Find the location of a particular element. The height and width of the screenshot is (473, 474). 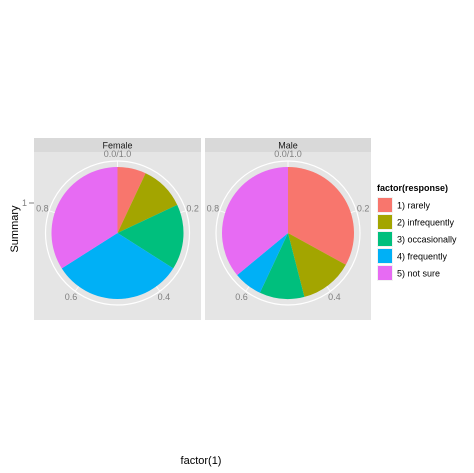

theta-tick-label-male-1: 0.2 is located at coordinates (363, 209).